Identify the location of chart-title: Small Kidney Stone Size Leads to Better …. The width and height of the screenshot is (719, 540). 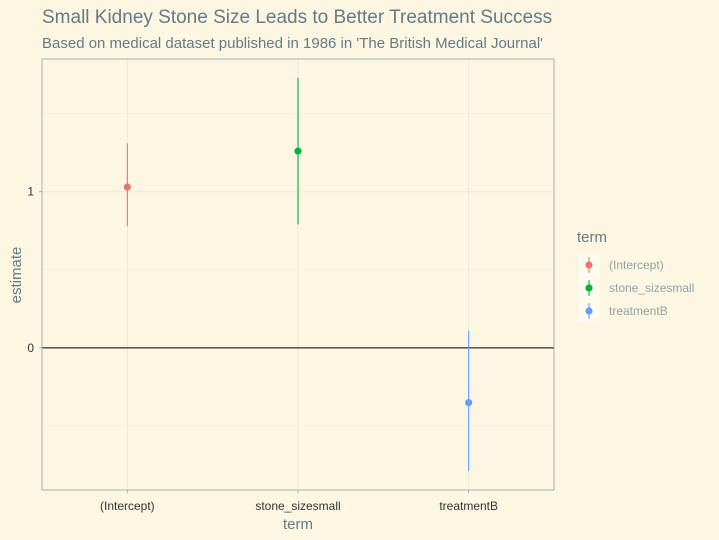
(297, 17).